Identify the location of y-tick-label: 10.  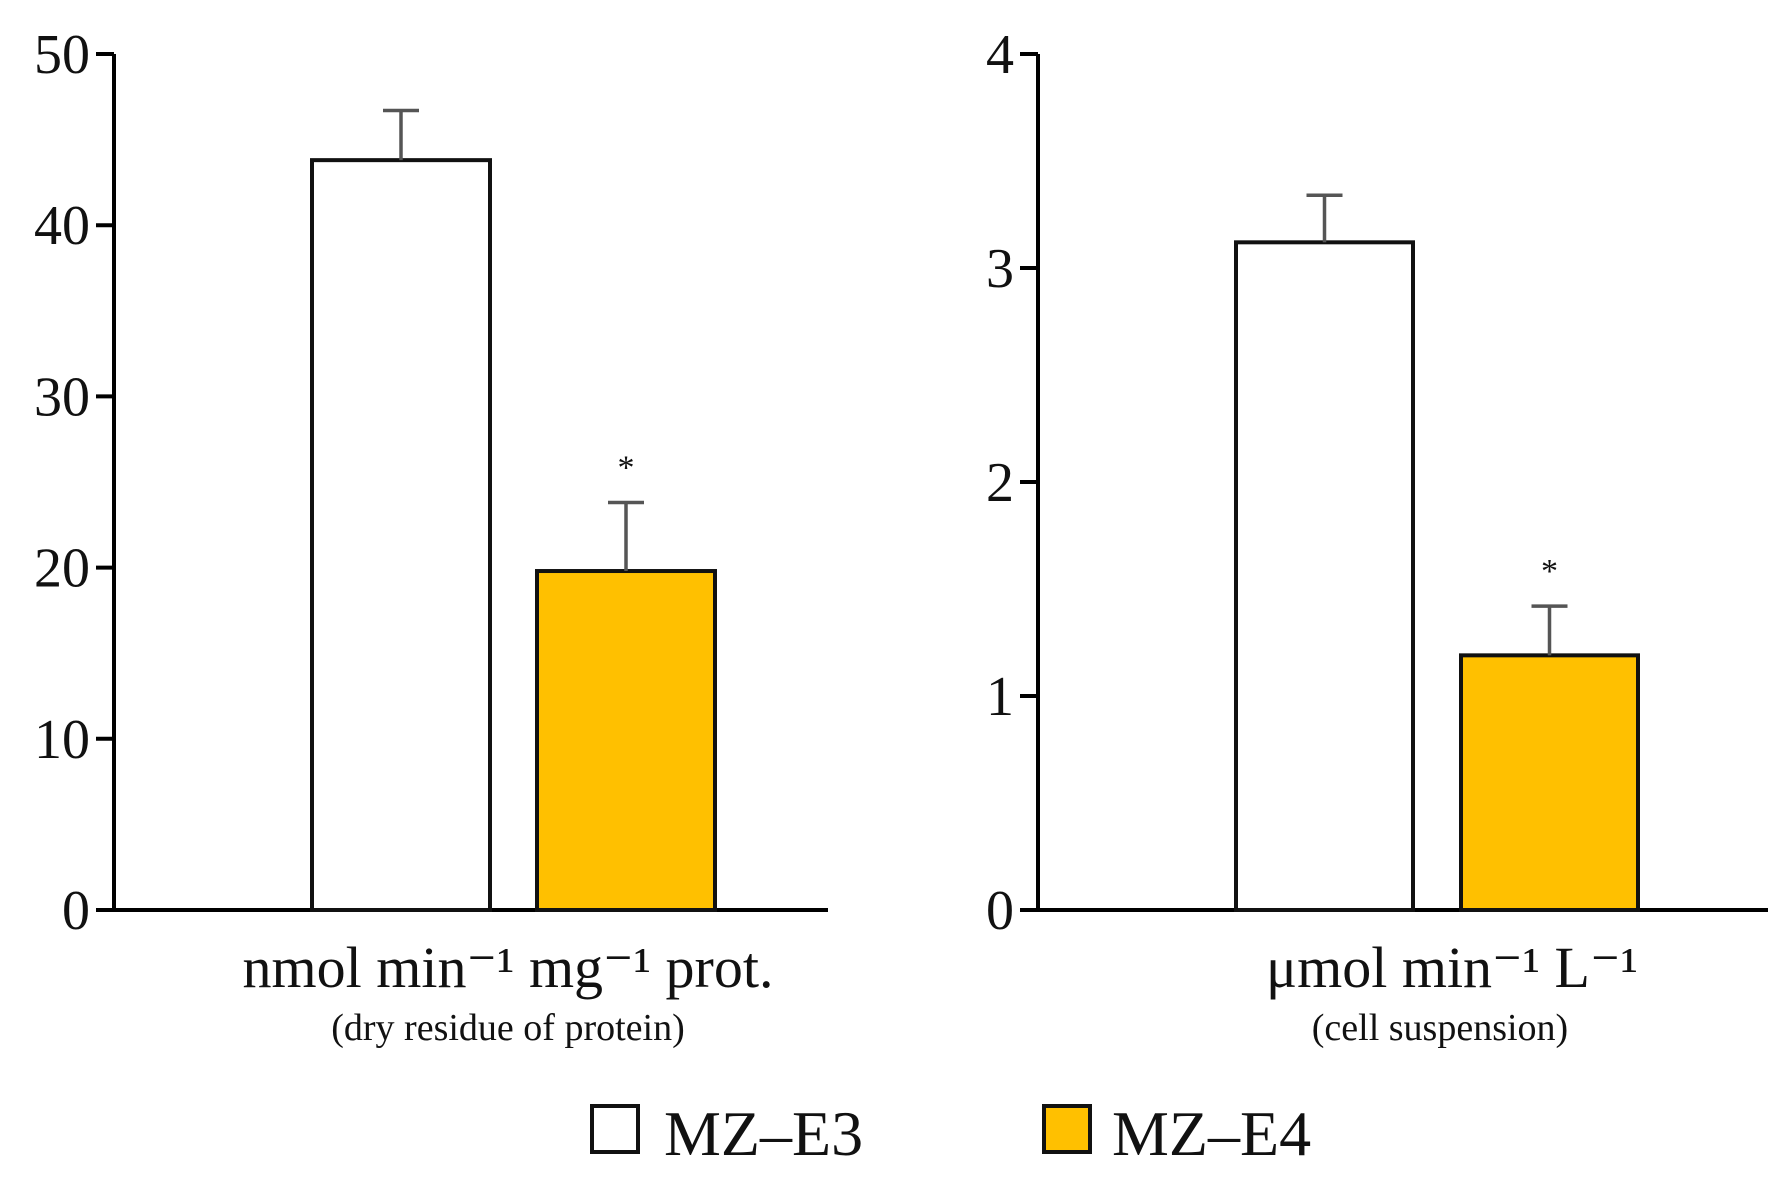
(62, 740).